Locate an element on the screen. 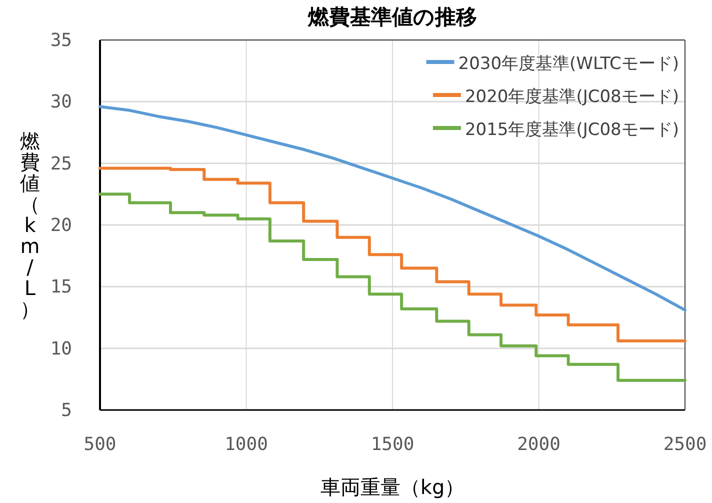  y-tick-label: 35 is located at coordinates (61, 40).